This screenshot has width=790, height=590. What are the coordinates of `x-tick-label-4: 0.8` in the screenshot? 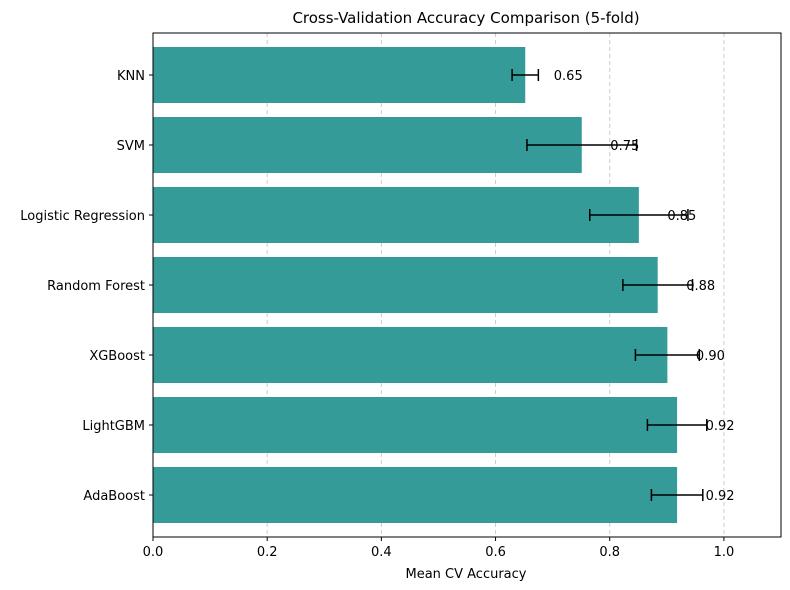 It's located at (609, 552).